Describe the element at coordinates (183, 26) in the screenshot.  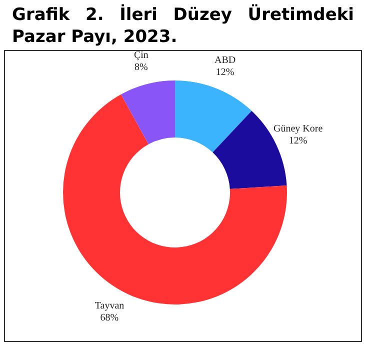
I see `chart-title: Grafik 2. İleri Düzey Üretimdeki Pazar Payı, 2023.` at that location.